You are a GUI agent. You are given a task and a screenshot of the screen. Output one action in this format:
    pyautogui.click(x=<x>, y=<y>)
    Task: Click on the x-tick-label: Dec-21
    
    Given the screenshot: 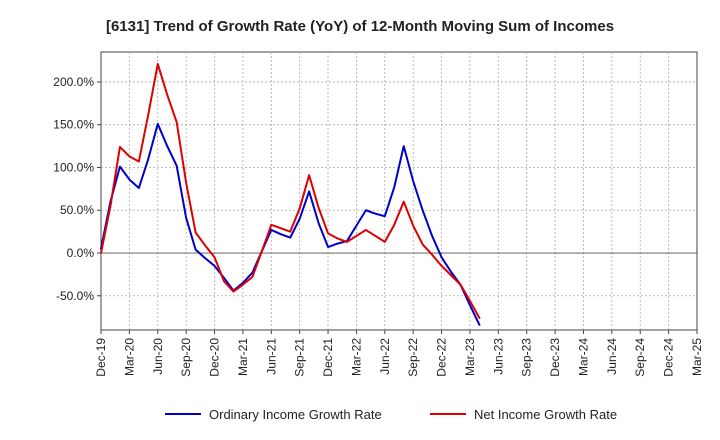 What is the action you would take?
    pyautogui.click(x=328, y=357)
    